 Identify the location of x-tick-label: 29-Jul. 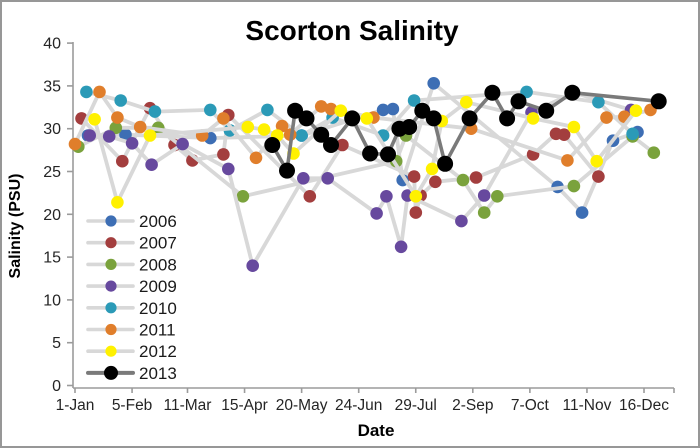
(416, 405).